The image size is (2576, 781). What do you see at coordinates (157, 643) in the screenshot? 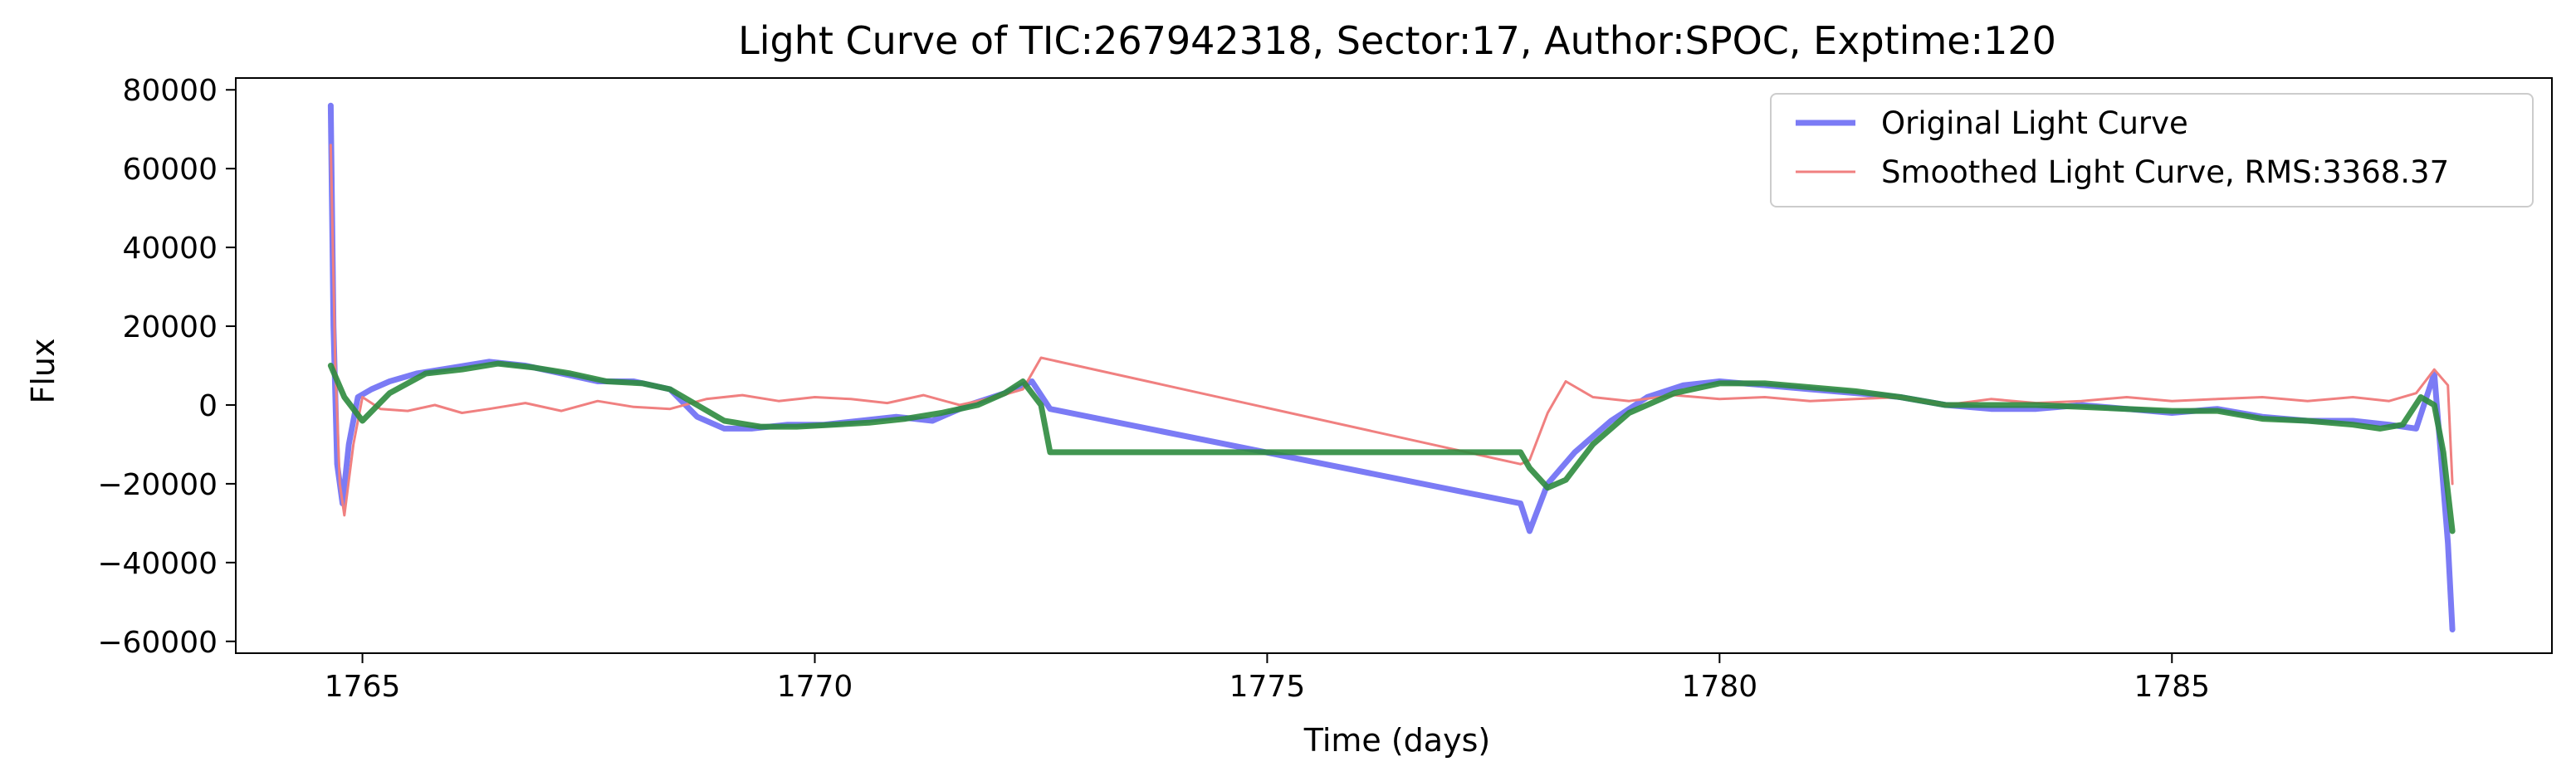
I see `y-tick-label: −60000` at bounding box center [157, 643].